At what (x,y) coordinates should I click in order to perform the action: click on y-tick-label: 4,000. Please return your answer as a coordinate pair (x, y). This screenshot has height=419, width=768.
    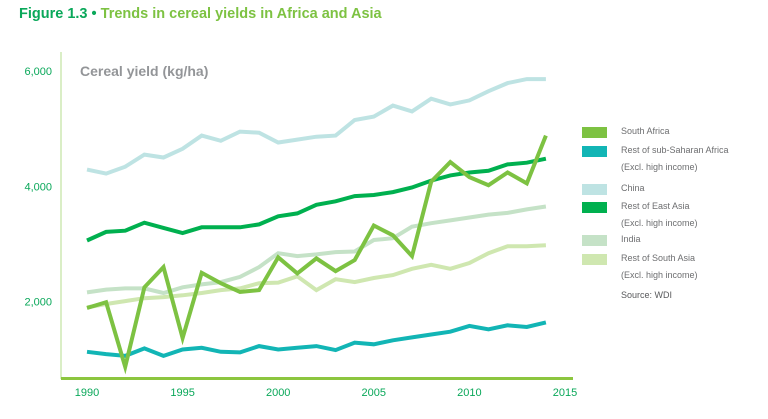
    Looking at the image, I should click on (38, 187).